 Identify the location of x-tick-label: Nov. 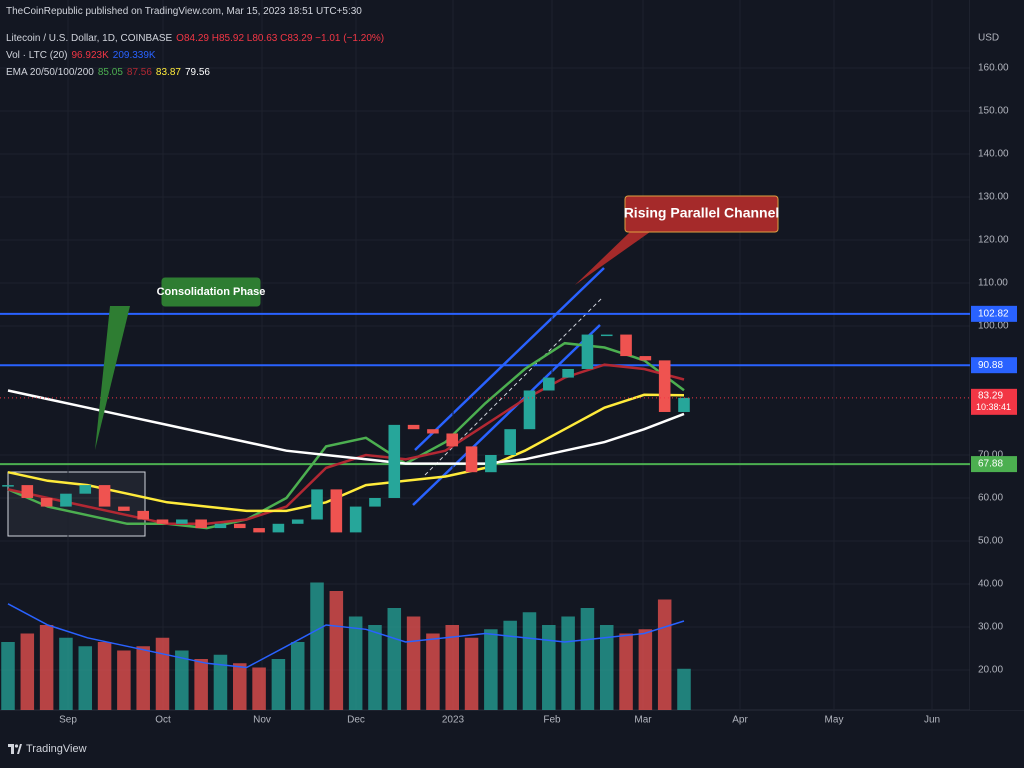
(262, 720).